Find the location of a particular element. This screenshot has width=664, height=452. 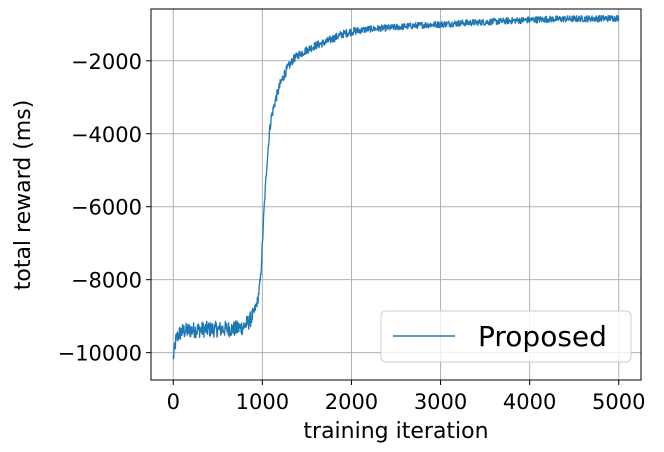

legend-label-proposed: Proposed is located at coordinates (542, 336).